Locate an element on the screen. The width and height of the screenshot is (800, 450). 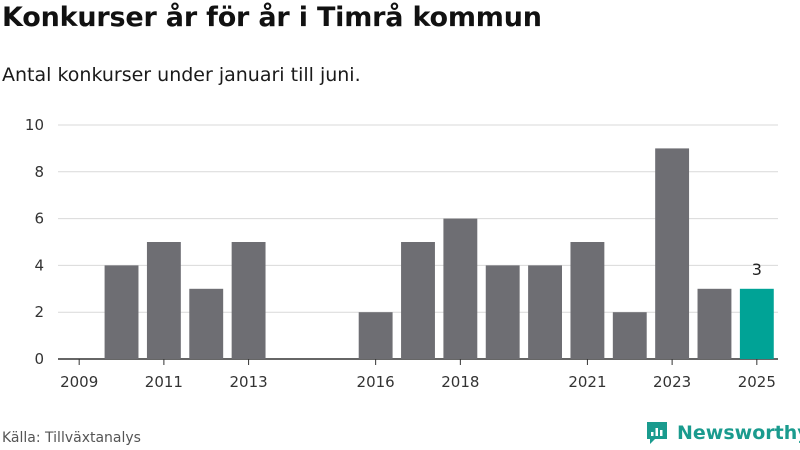
brand-logo: Newsworthy is located at coordinates (722, 433).